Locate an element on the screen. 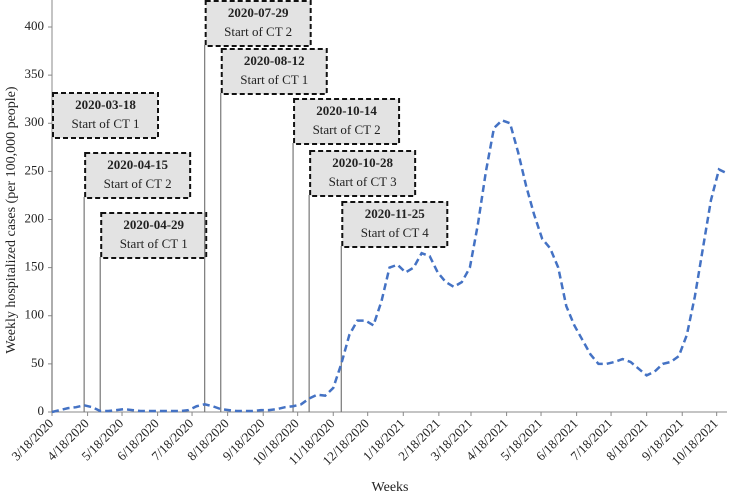 This screenshot has height=497, width=729. y-tick-label: 250 is located at coordinates (35, 169).